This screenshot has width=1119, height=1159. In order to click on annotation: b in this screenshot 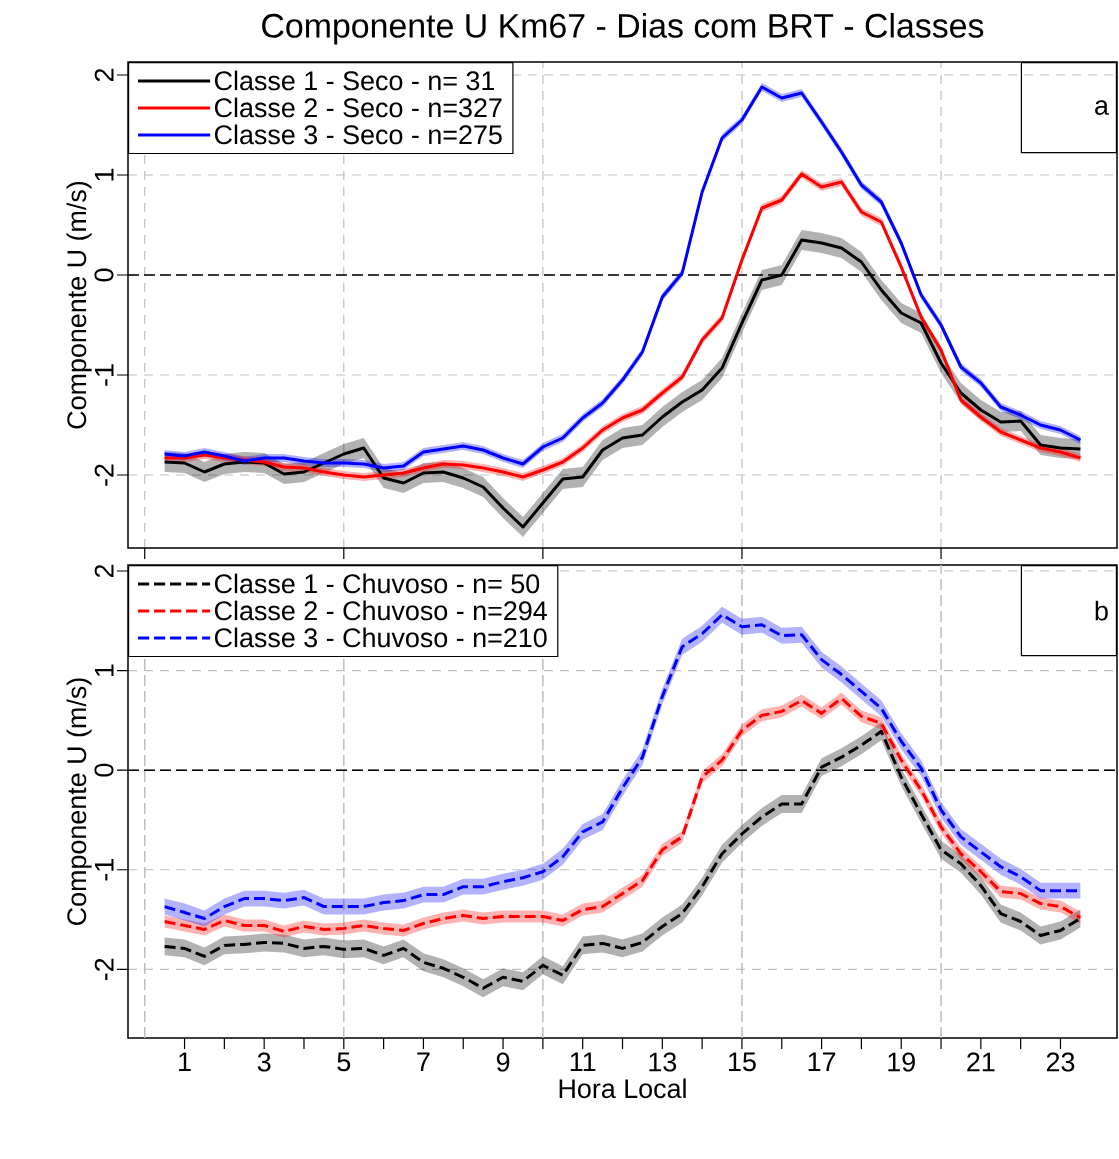, I will do `click(1101, 610)`.